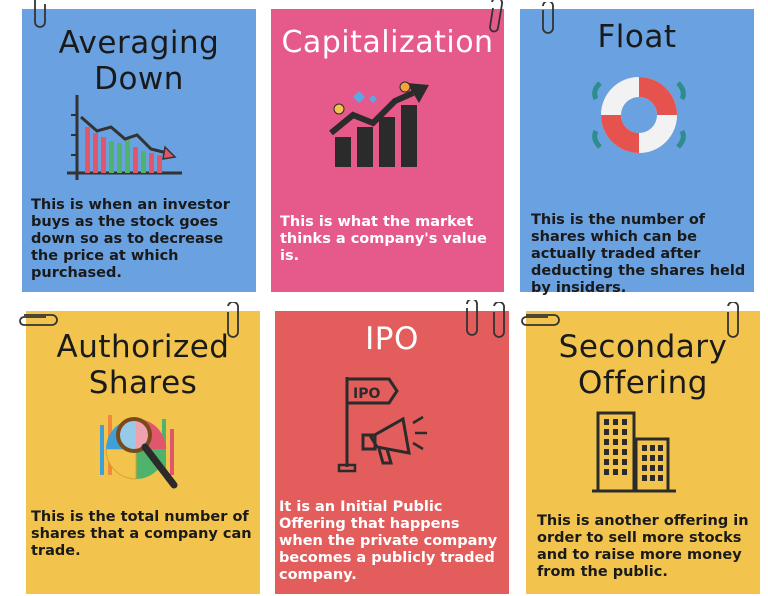  I want to click on card-title: Averaging Down, so click(139, 61).